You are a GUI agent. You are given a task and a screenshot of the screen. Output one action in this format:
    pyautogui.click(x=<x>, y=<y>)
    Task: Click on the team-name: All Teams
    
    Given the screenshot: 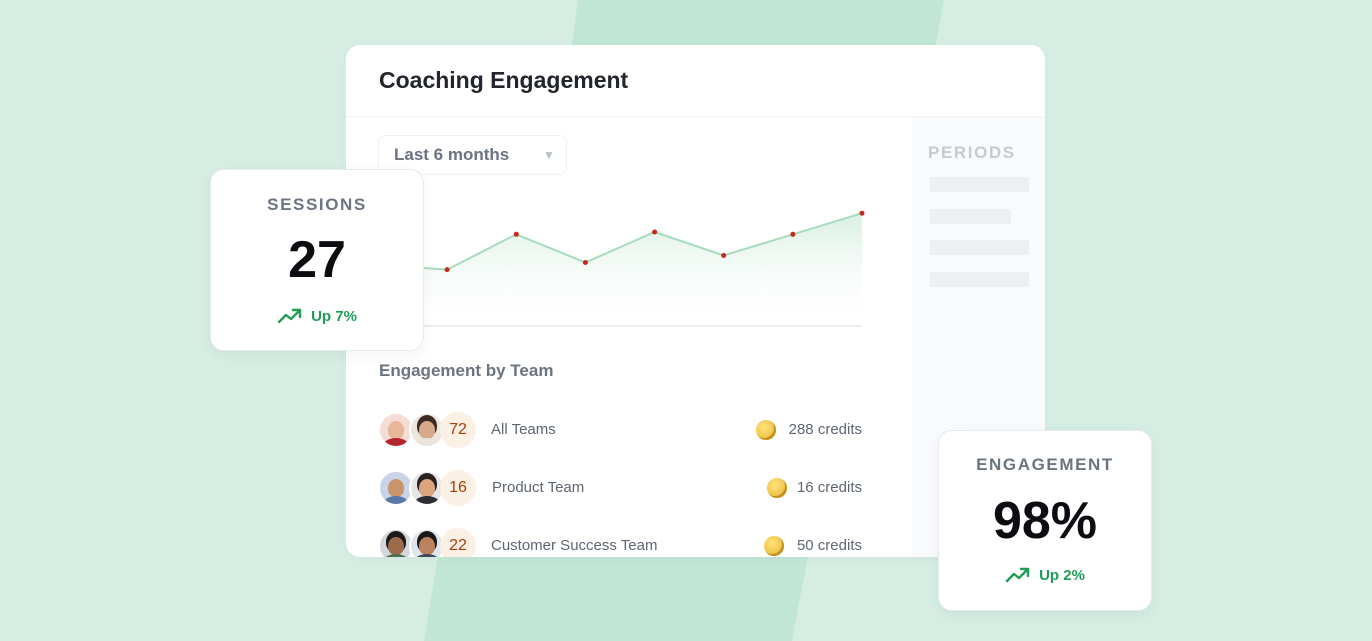 What is the action you would take?
    pyautogui.click(x=523, y=429)
    